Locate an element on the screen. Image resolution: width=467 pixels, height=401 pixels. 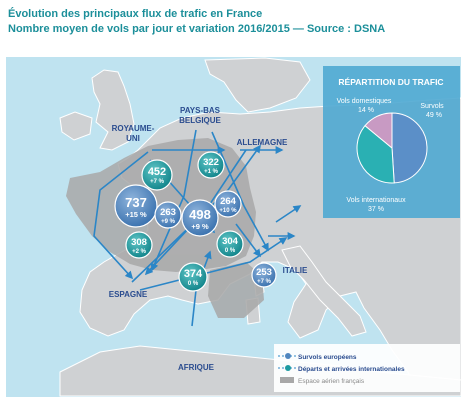
repartition-title: RÉPARTITION DU TRAFIC is located at coordinates (390, 82).